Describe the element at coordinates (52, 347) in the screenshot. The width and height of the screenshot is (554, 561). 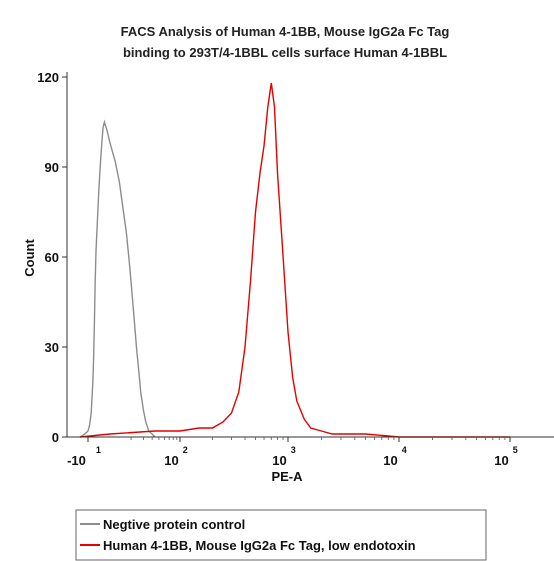
I see `y-tick-label-30: 30` at that location.